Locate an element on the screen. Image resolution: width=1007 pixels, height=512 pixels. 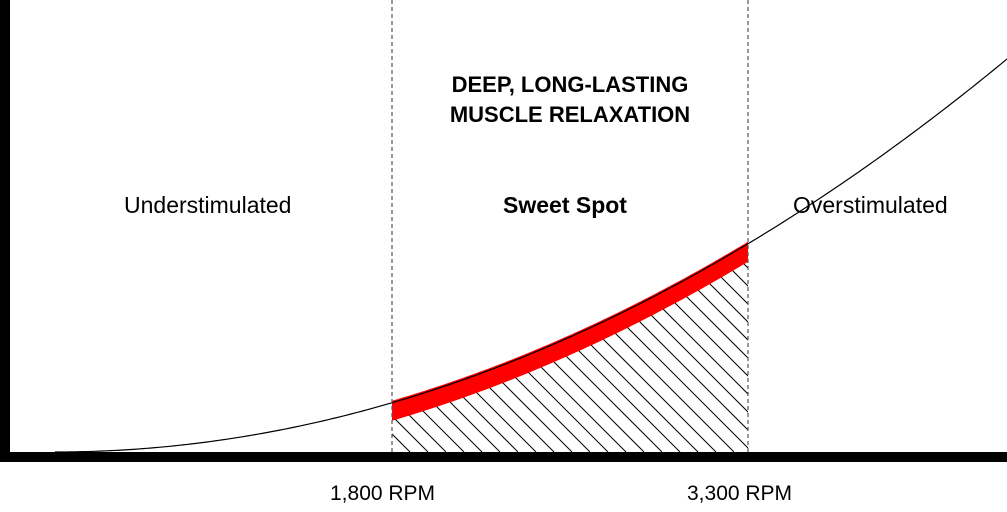
y-axis is located at coordinates (5, 231).